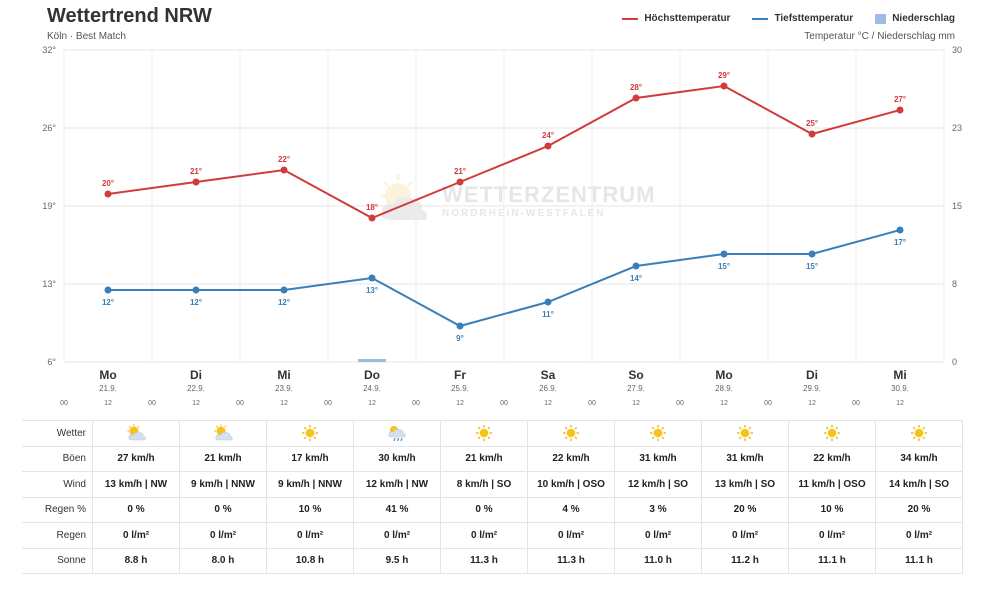  I want to click on x-date-label: 21.9., so click(108, 388).